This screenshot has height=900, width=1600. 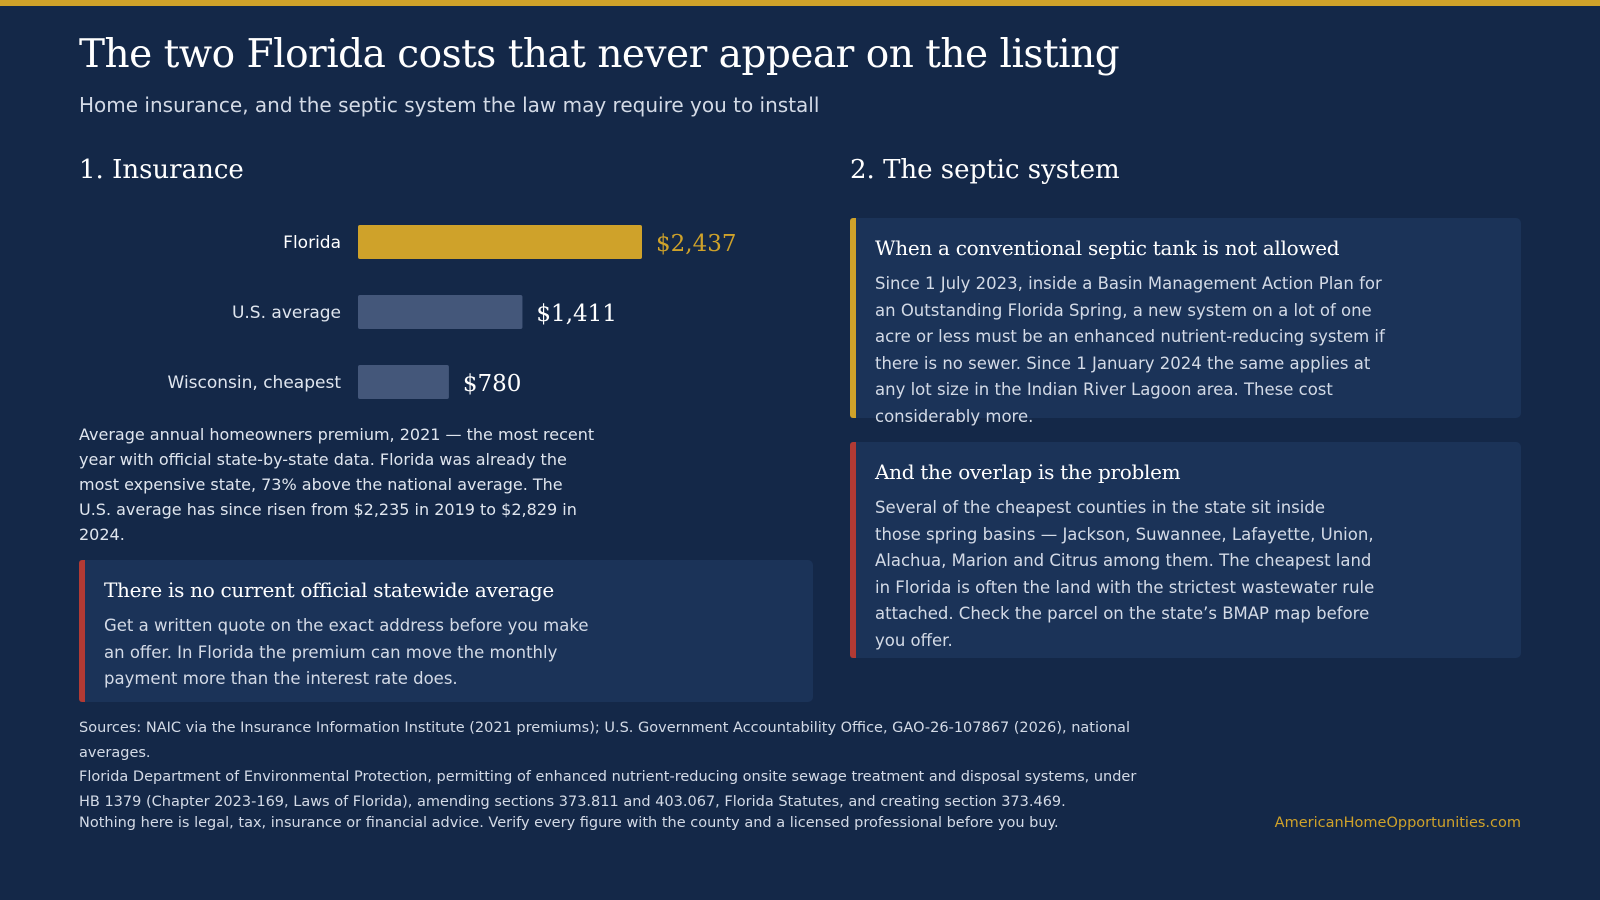 What do you see at coordinates (1397, 823) in the screenshot?
I see `site-link: AmericanHomeOpportunities.com` at bounding box center [1397, 823].